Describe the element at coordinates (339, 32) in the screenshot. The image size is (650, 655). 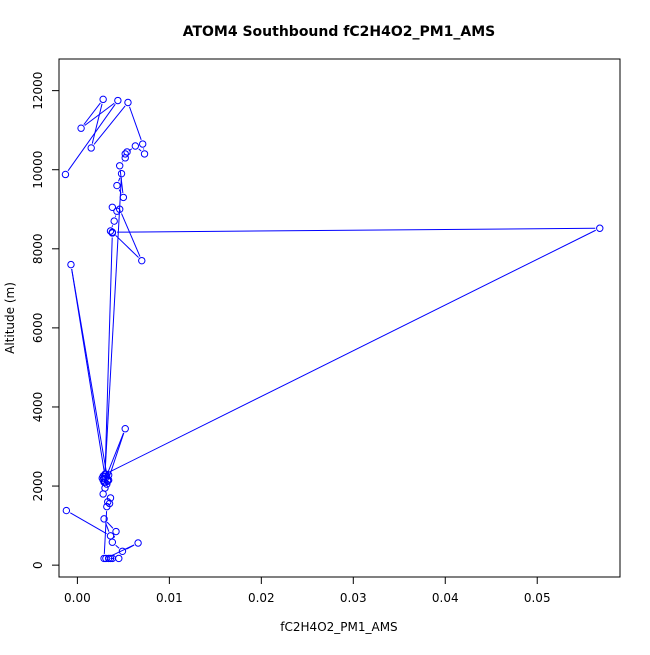
I see `chart-title: ATOM4 Southbound fC2H4O2_PM1_AMS` at that location.